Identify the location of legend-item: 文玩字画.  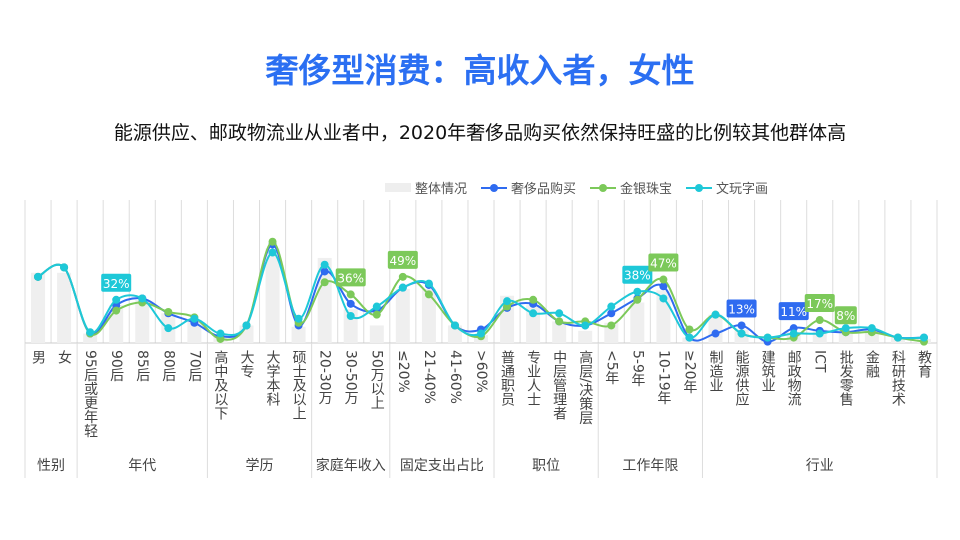
(727, 187).